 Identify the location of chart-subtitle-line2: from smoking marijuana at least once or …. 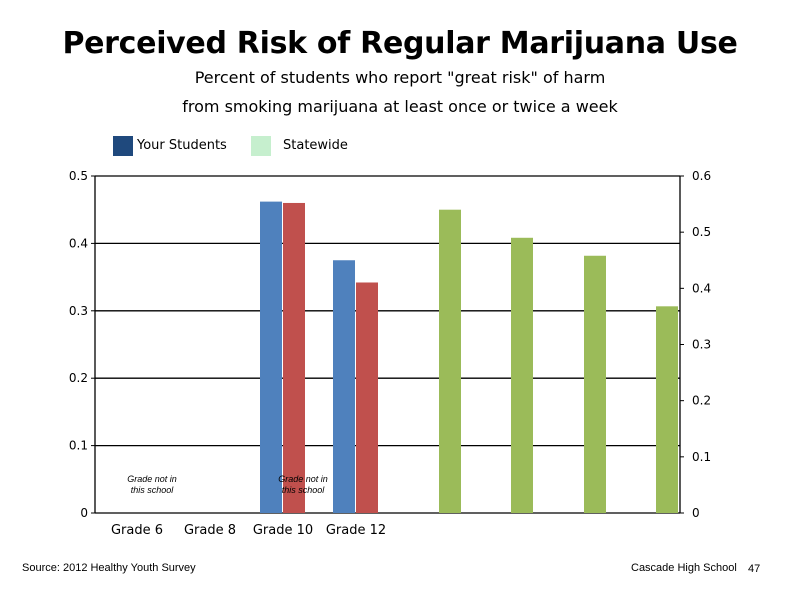
(400, 106).